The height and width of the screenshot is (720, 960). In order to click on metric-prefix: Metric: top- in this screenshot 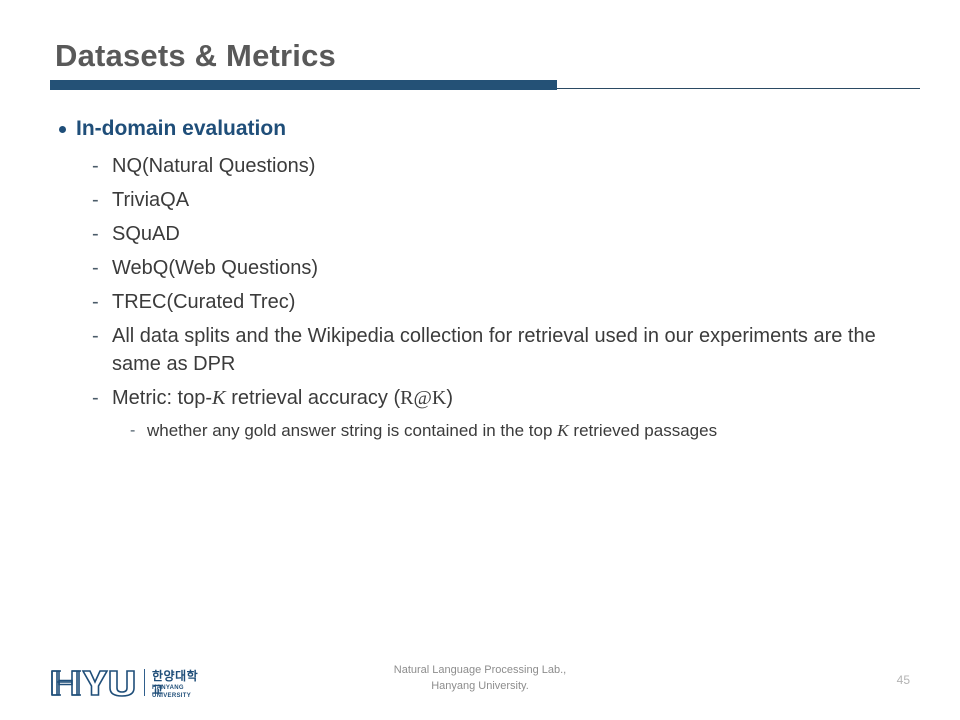, I will do `click(162, 398)`.